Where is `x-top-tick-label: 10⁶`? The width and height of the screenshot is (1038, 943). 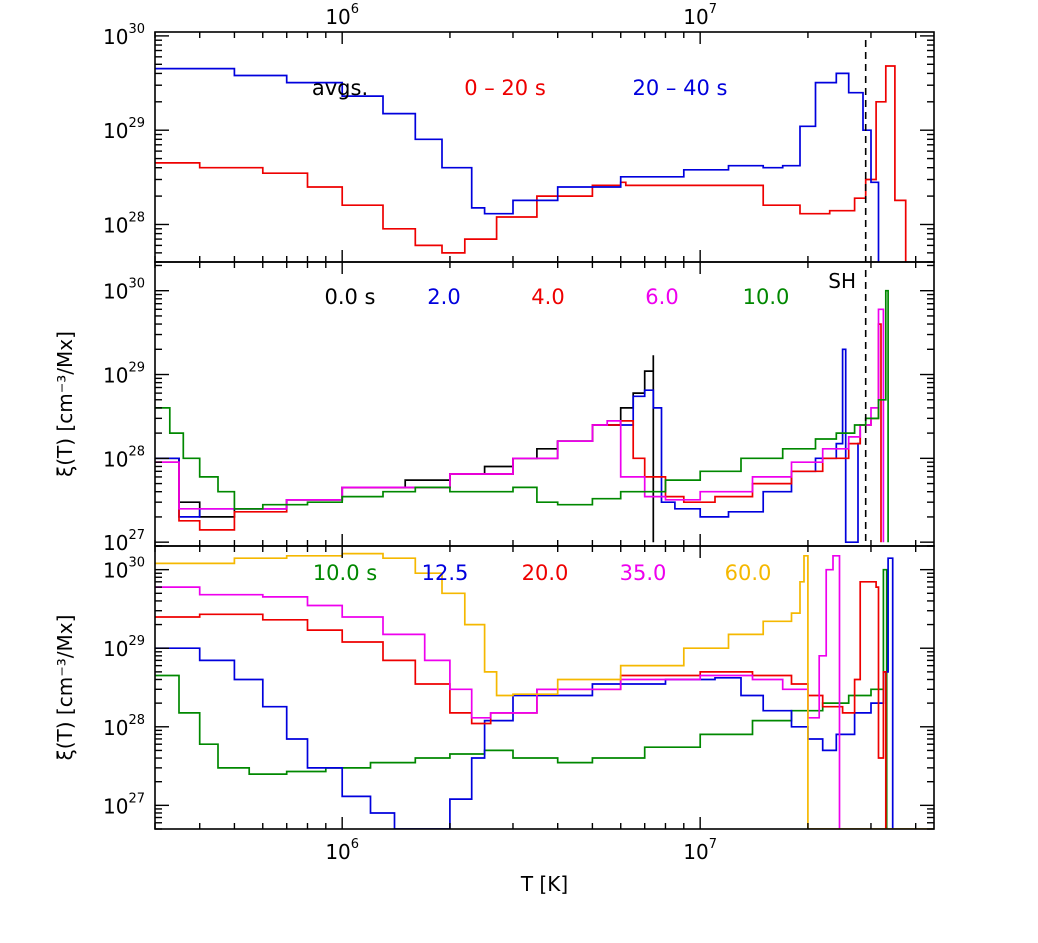 x-top-tick-label: 10⁶ is located at coordinates (342, 15).